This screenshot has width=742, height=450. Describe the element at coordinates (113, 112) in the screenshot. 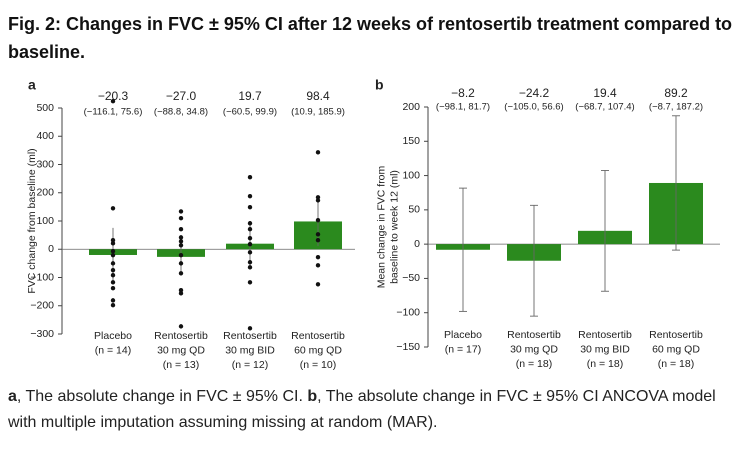

I see `ci-label: (−116.1, 75.6)` at that location.